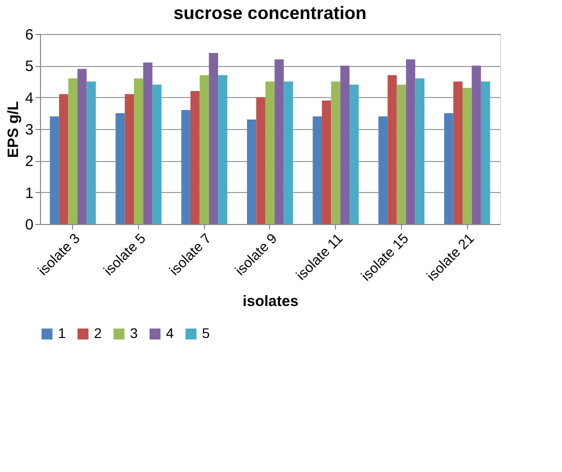  I want to click on legend-label: 5, so click(206, 333).